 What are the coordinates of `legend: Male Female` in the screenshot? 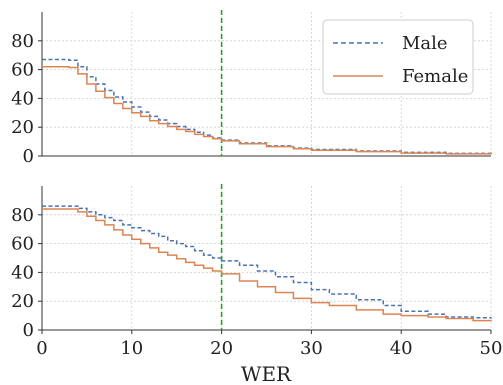 It's located at (398, 57).